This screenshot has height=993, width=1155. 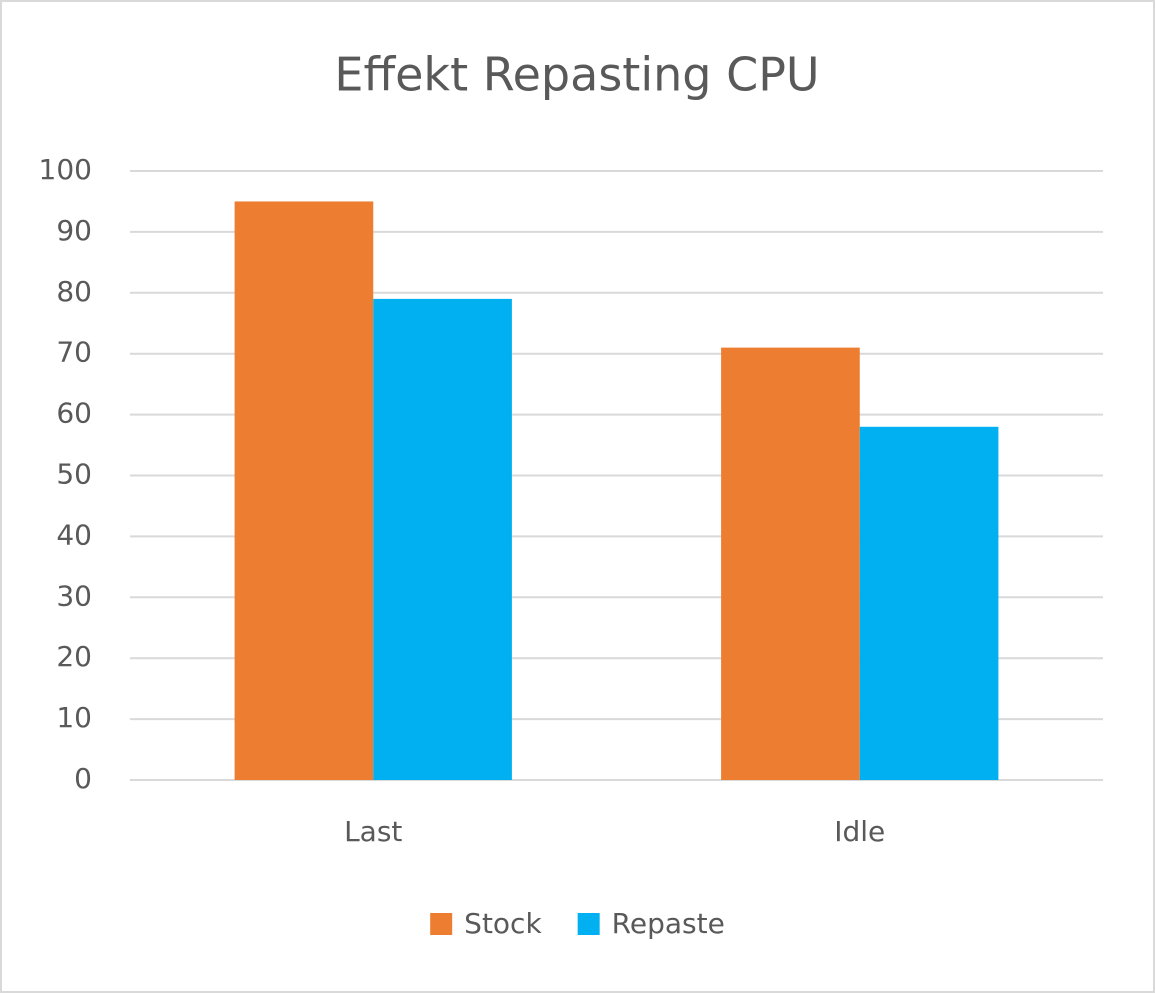 What do you see at coordinates (74, 534) in the screenshot?
I see `y-tick-label: 40` at bounding box center [74, 534].